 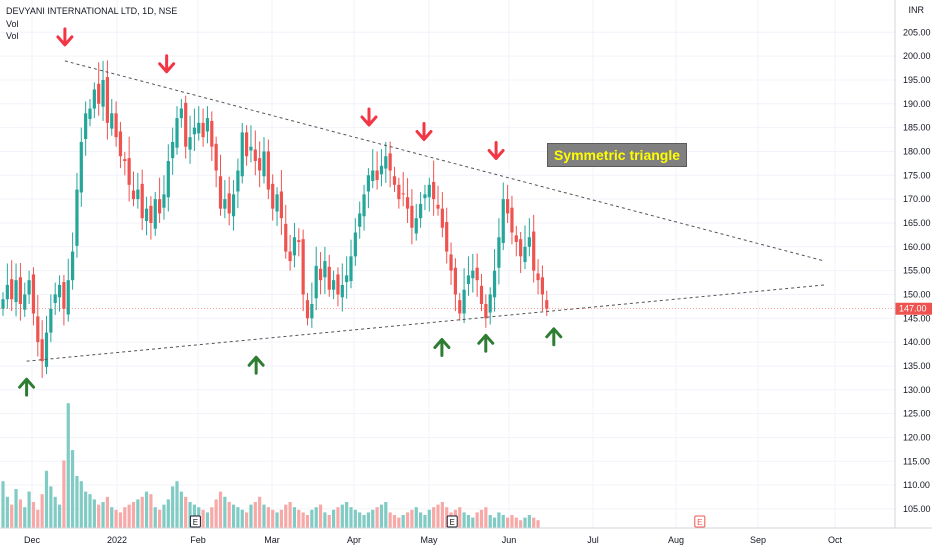 What do you see at coordinates (917, 294) in the screenshot?
I see `y-tick-label: 150.00` at bounding box center [917, 294].